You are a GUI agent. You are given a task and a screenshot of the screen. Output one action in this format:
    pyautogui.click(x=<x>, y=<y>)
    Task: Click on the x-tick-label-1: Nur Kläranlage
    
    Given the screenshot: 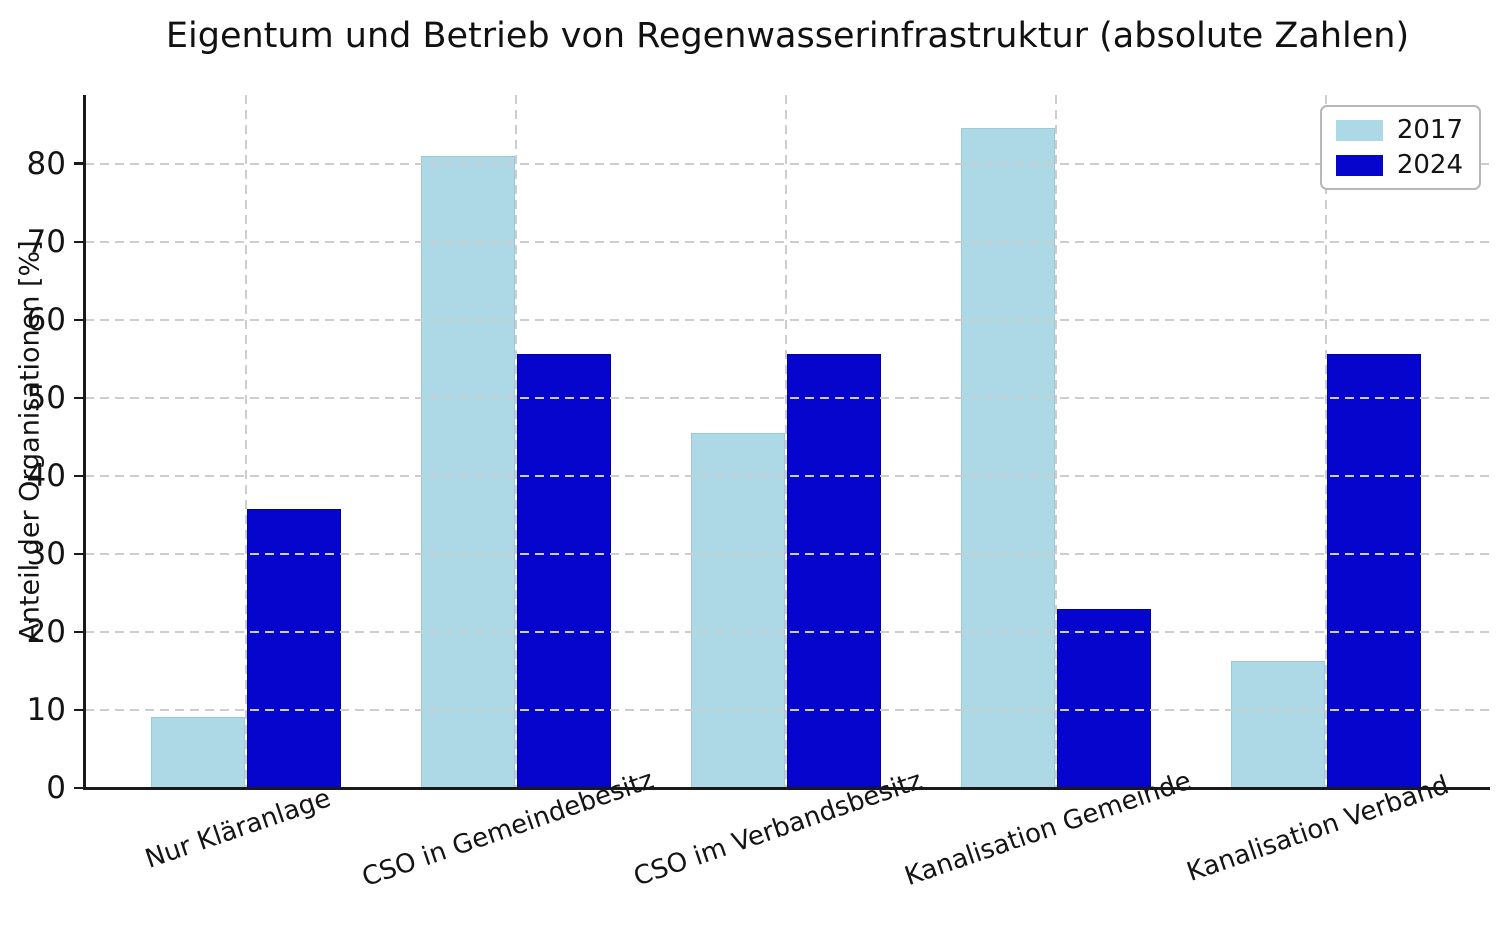 What is the action you would take?
    pyautogui.click(x=238, y=829)
    